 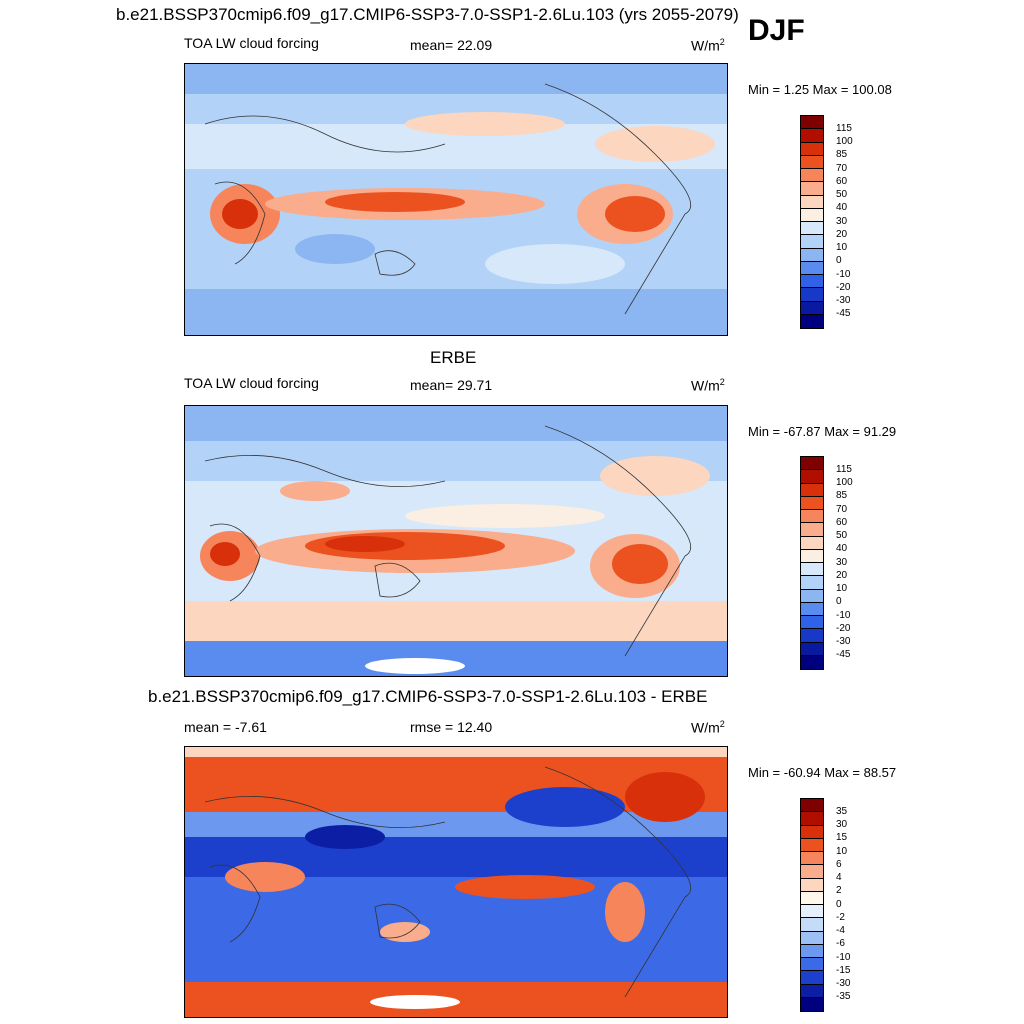 I want to click on panel3-minmax: Min = -60.94 Max = 88.57, so click(x=822, y=772).